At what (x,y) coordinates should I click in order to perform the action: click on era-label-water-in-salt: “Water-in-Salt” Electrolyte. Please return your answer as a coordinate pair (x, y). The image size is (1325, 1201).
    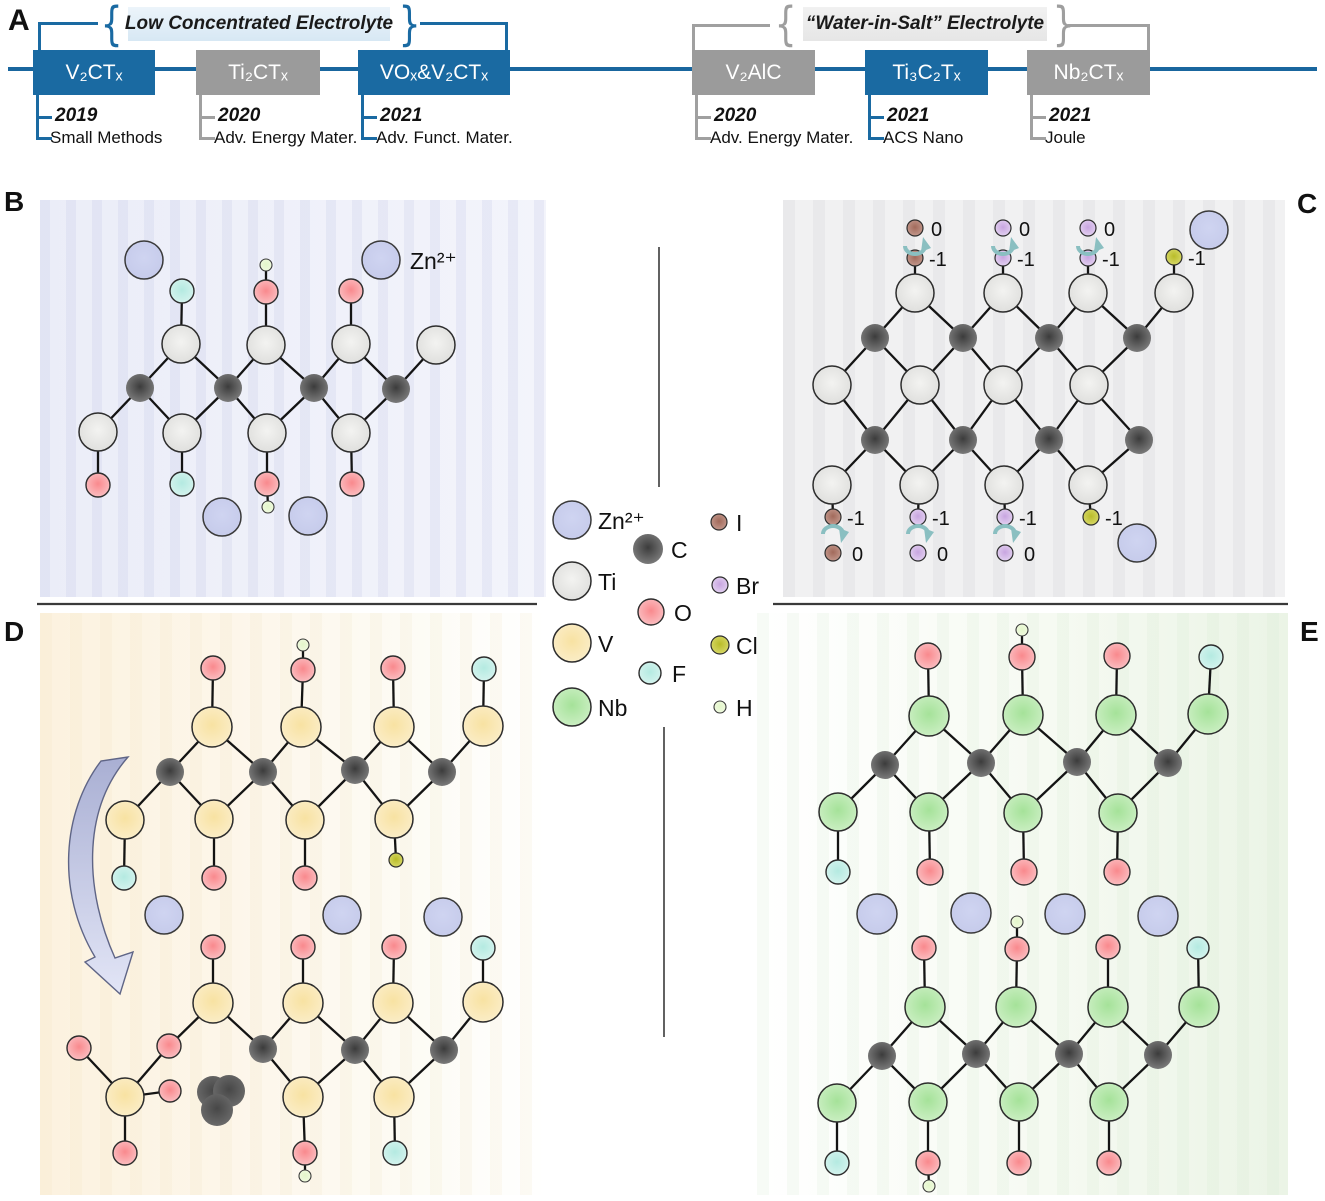
    Looking at the image, I should click on (925, 24).